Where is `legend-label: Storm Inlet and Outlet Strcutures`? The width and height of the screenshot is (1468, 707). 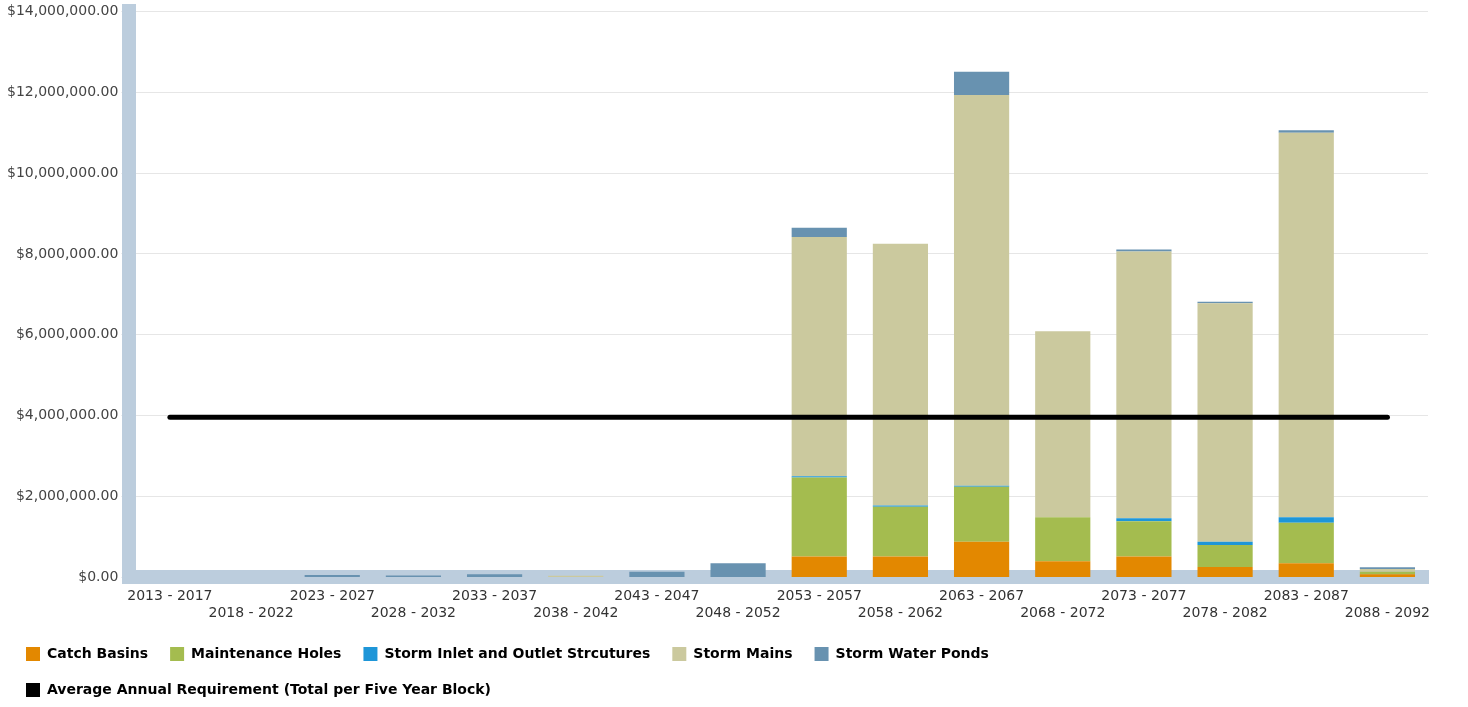 legend-label: Storm Inlet and Outlet Strcutures is located at coordinates (517, 652).